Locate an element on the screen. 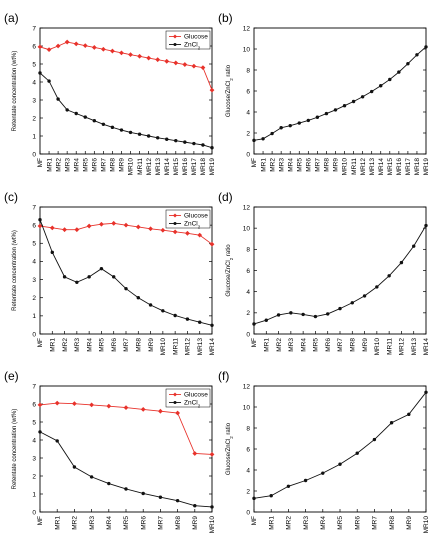 The width and height of the screenshot is (444, 550). x-tick-label: MR15 is located at coordinates (176, 167).